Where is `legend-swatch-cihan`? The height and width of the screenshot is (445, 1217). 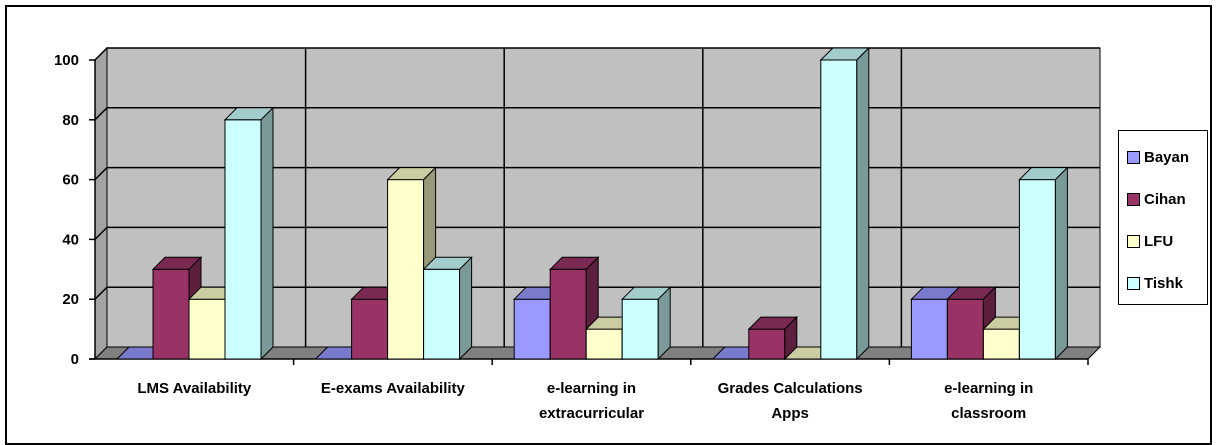 legend-swatch-cihan is located at coordinates (1133, 199).